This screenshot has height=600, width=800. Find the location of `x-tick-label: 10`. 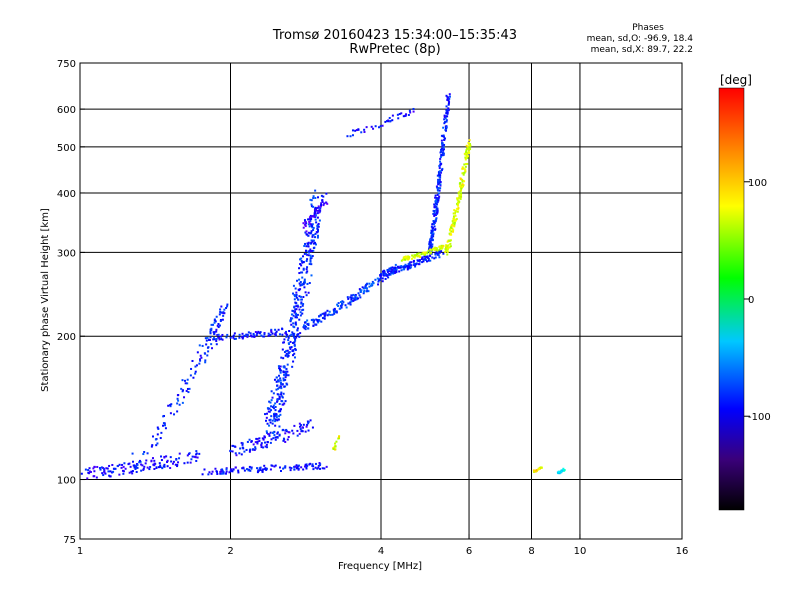

x-tick-label: 10 is located at coordinates (580, 551).